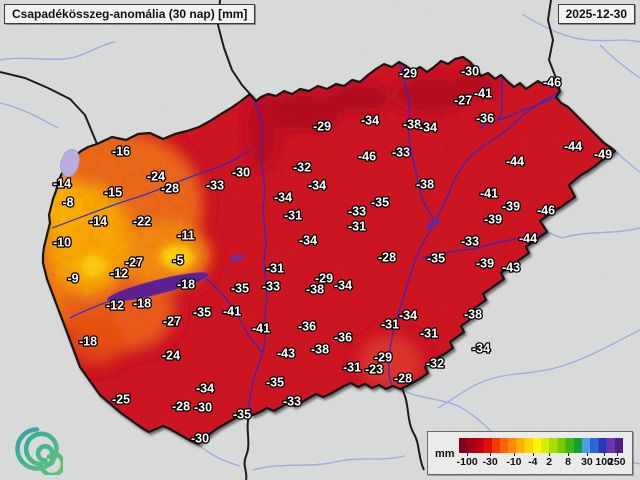  What do you see at coordinates (121, 152) in the screenshot?
I see `map-value-label: -16` at bounding box center [121, 152].